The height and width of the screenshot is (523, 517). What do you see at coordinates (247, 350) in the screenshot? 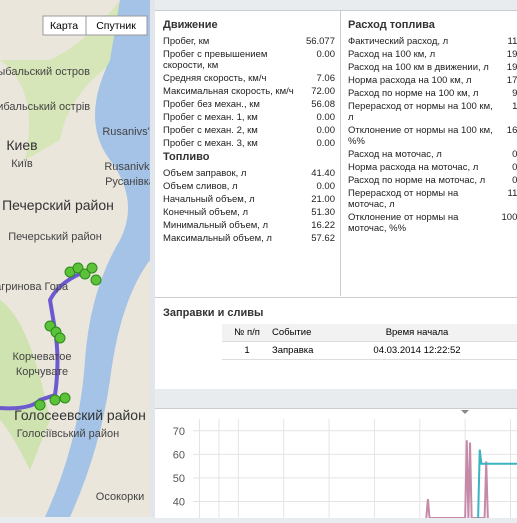
I see `table-cell: 1` at bounding box center [247, 350].